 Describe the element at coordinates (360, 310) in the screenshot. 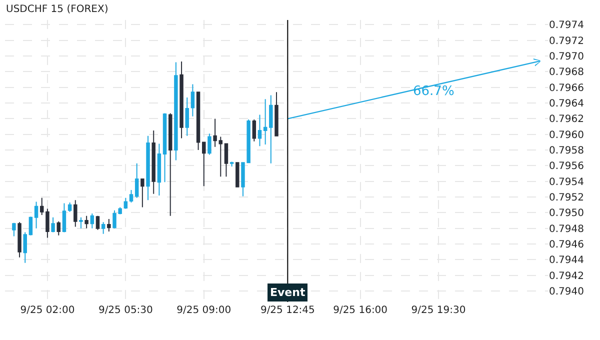

I see `x-tick-label: 9/25 16:00` at that location.